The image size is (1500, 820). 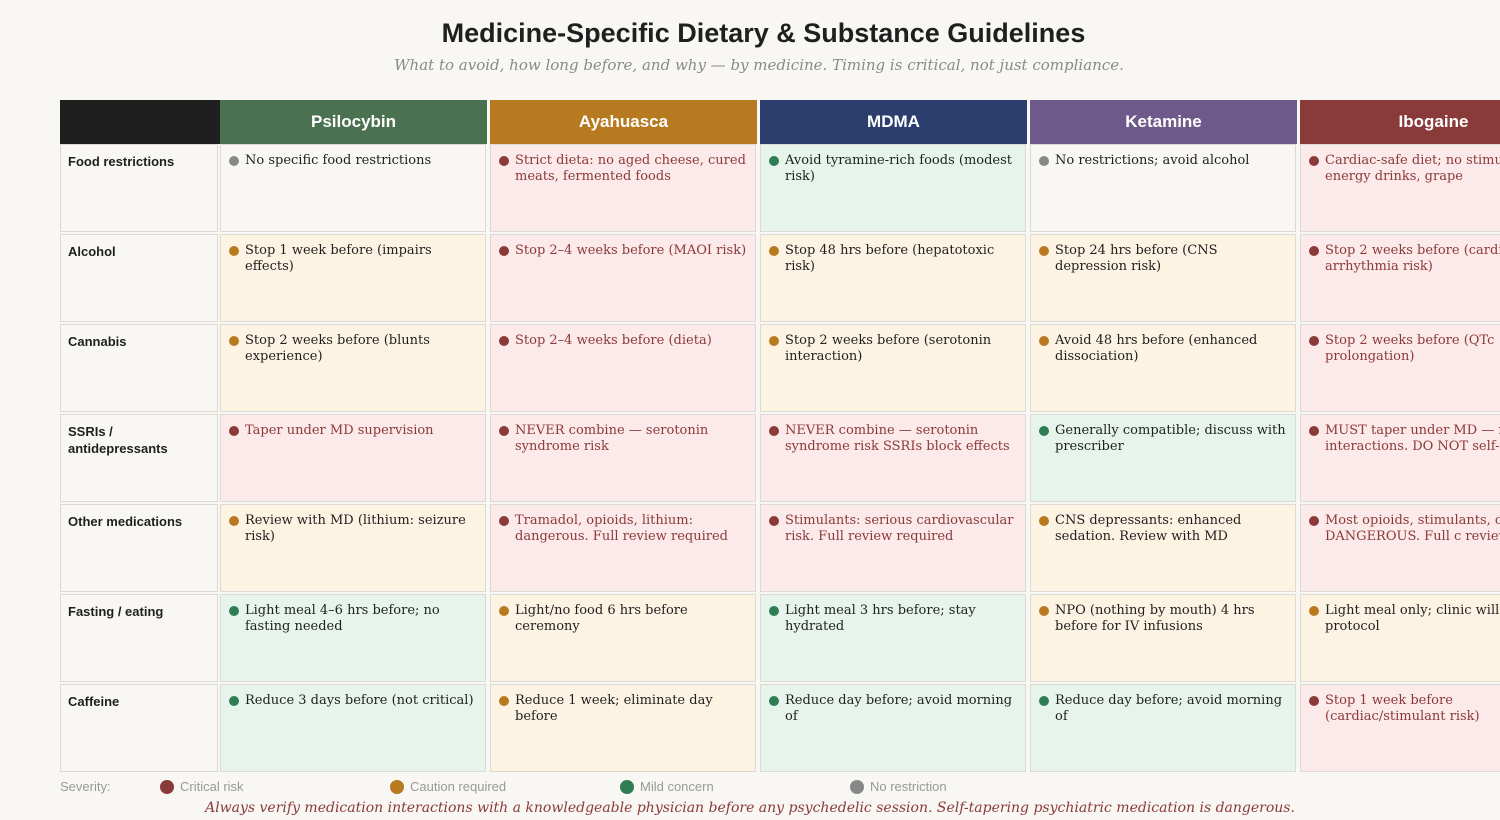 What do you see at coordinates (85, 786) in the screenshot?
I see `legend-label: Severity:` at bounding box center [85, 786].